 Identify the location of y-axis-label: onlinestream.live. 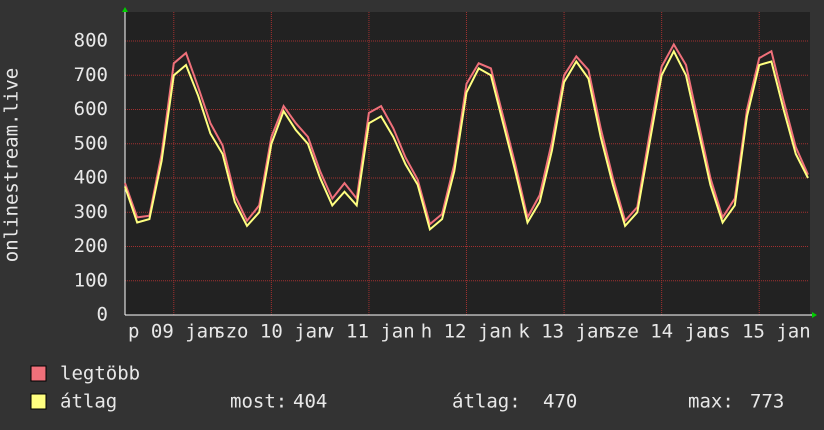
(12, 165).